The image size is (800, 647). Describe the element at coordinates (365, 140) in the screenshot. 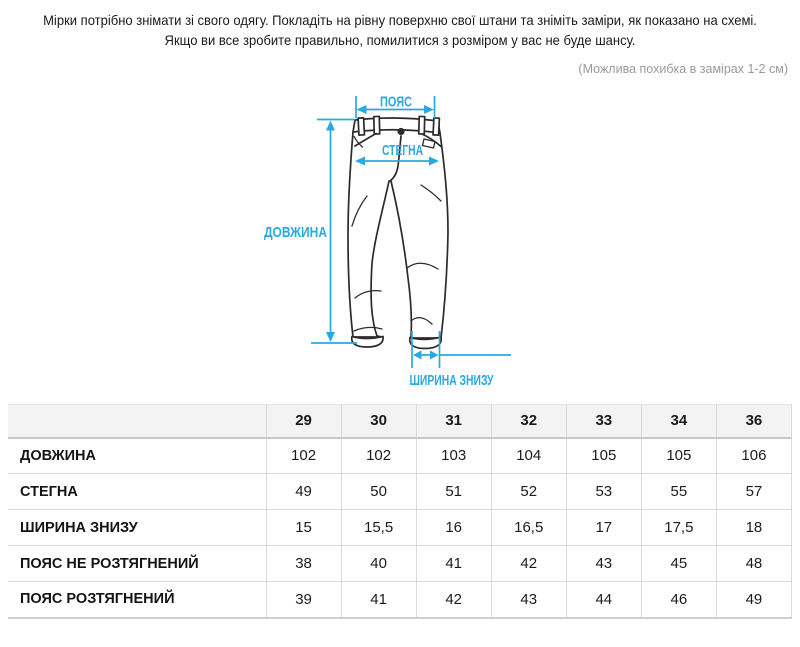

I see `left-pocket` at that location.